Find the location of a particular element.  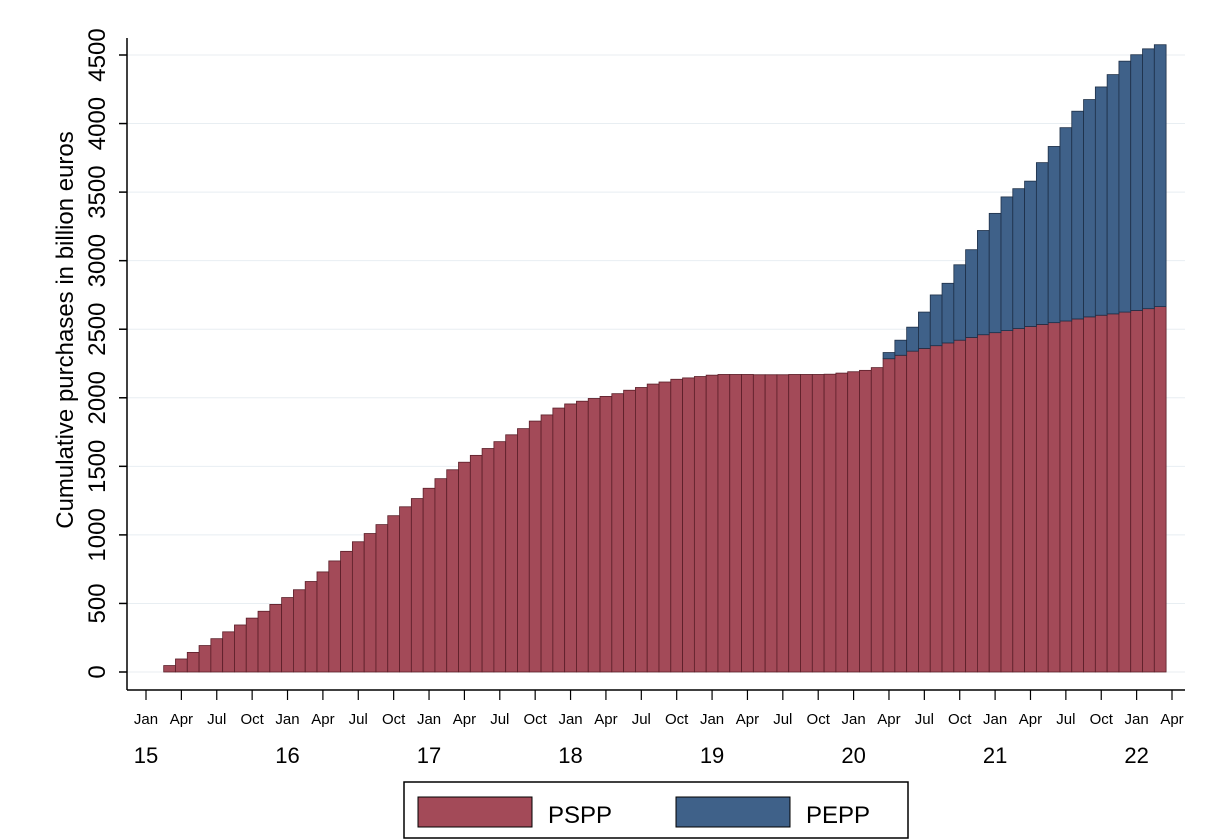

y-tick-label: 3000 is located at coordinates (97, 260).